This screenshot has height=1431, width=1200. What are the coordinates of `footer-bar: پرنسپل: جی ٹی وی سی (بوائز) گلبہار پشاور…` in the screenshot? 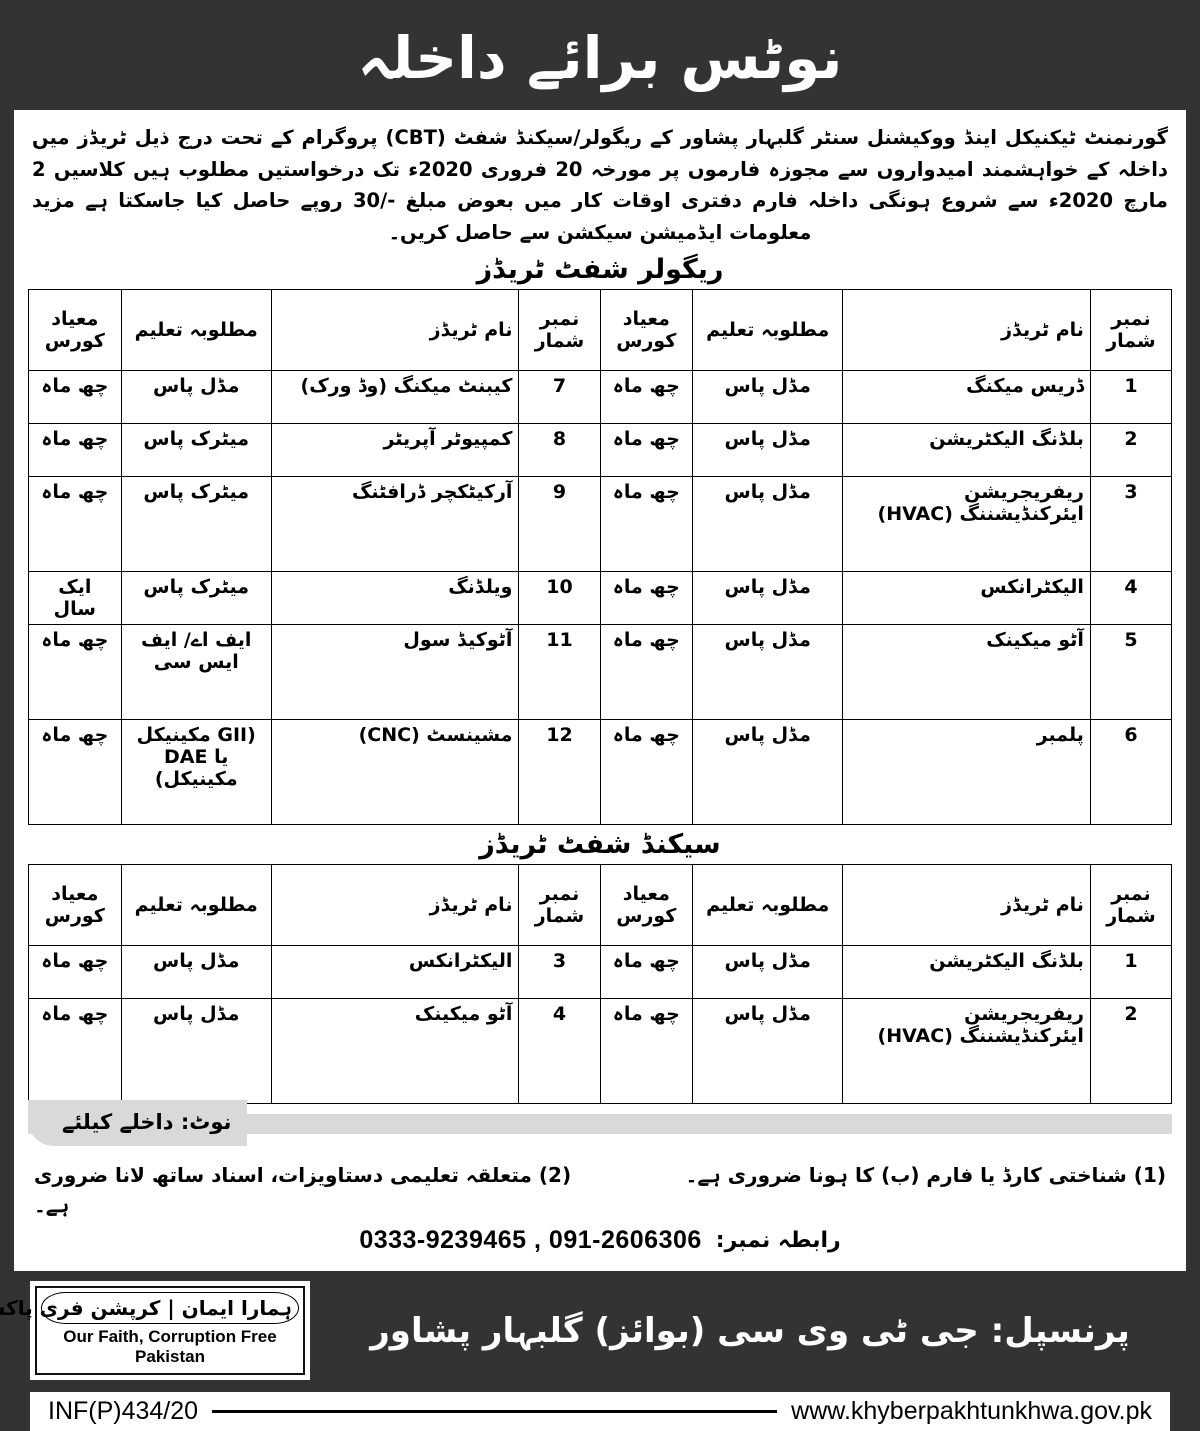 It's located at (593, 1329).